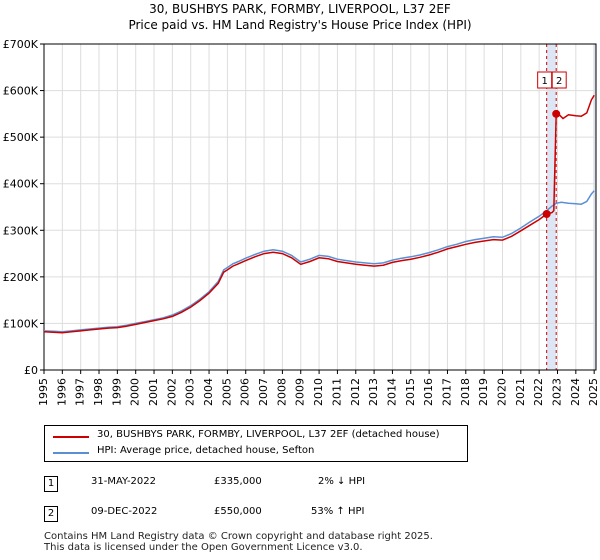 The height and width of the screenshot is (560, 600). What do you see at coordinates (373, 392) in the screenshot?
I see `x-tick-label: 2013` at bounding box center [373, 392].